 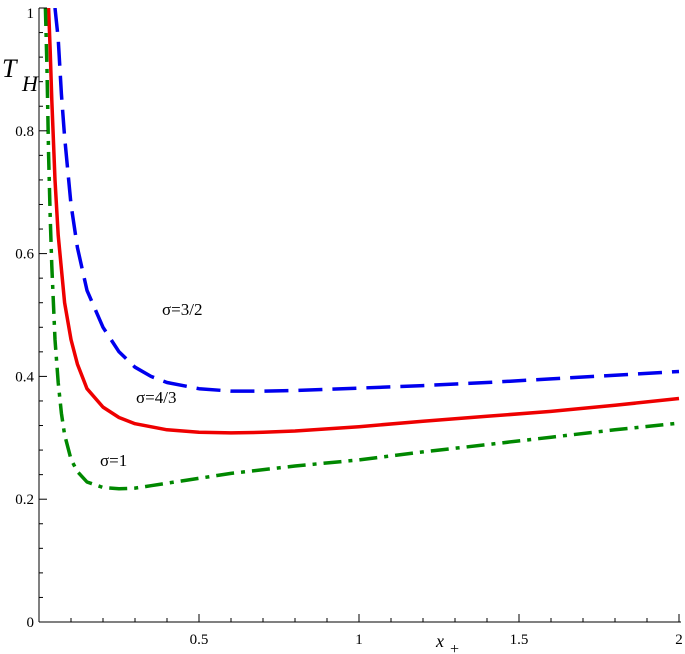 What do you see at coordinates (679, 640) in the screenshot?
I see `x-tick-label: 2` at bounding box center [679, 640].